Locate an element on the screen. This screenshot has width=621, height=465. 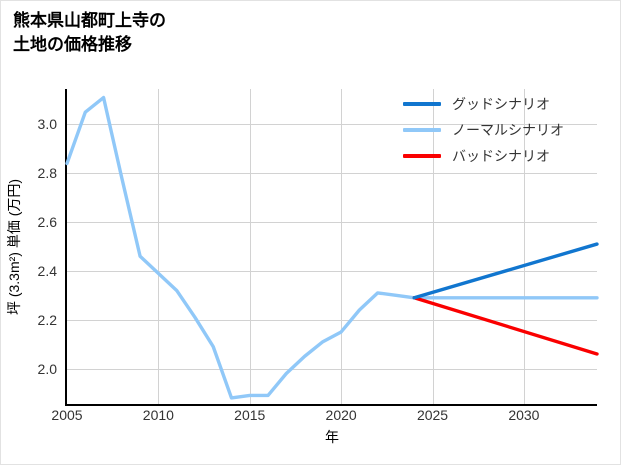
x-tick-label: 2010 is located at coordinates (158, 415).